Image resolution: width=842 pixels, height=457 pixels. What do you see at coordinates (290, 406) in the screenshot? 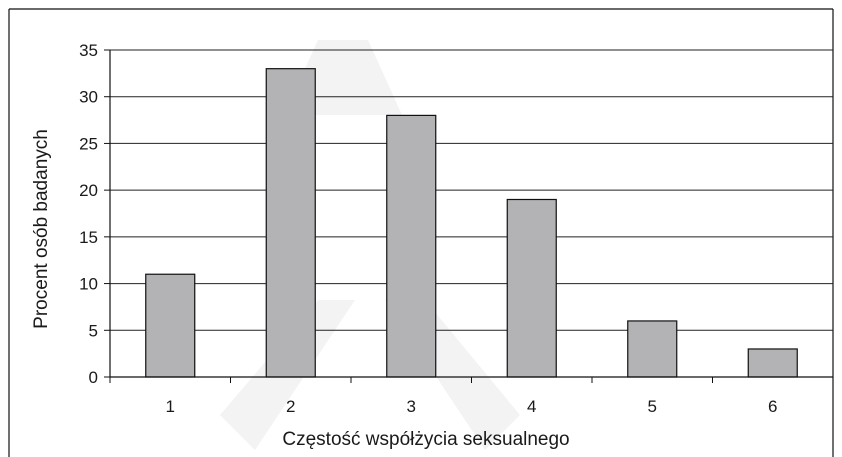
I see `x-tick-label-2: 2` at bounding box center [290, 406].